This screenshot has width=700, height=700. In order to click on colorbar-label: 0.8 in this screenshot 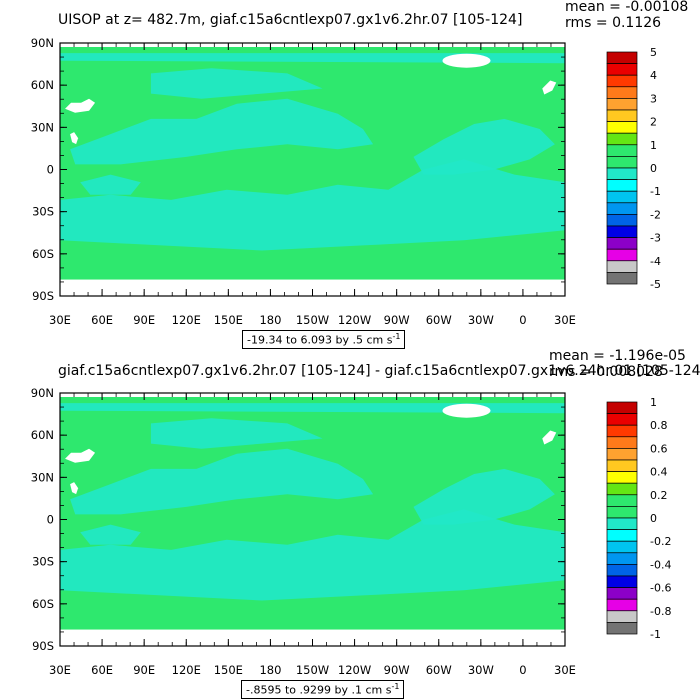, I will do `click(659, 425)`.